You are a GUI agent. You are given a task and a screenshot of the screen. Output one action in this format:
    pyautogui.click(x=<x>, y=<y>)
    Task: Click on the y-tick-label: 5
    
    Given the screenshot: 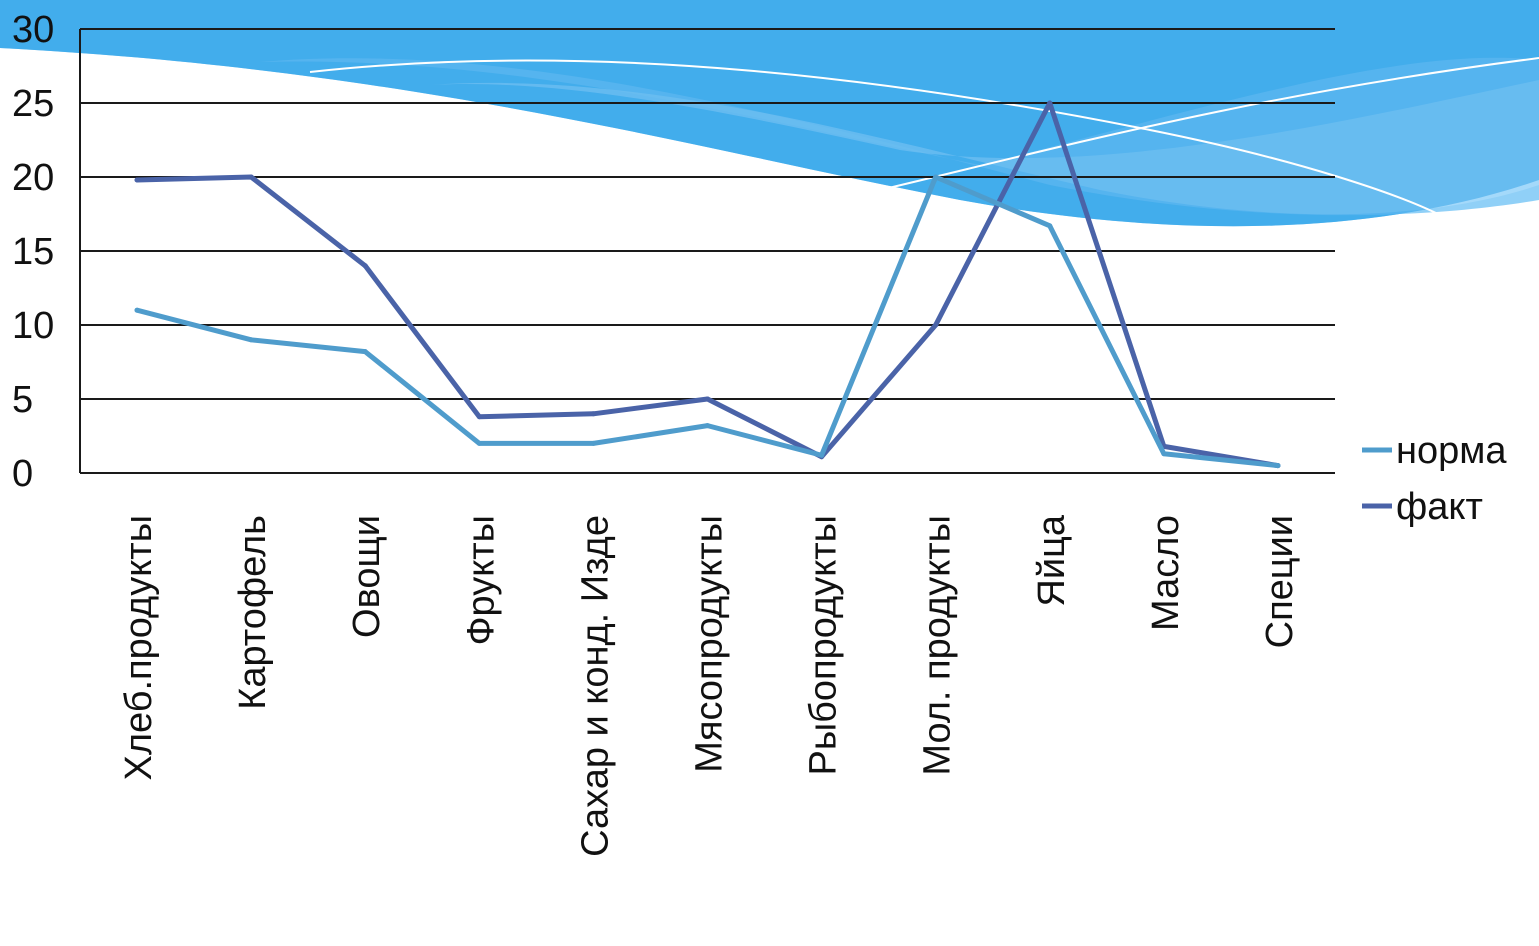 What is the action you would take?
    pyautogui.click(x=22, y=400)
    